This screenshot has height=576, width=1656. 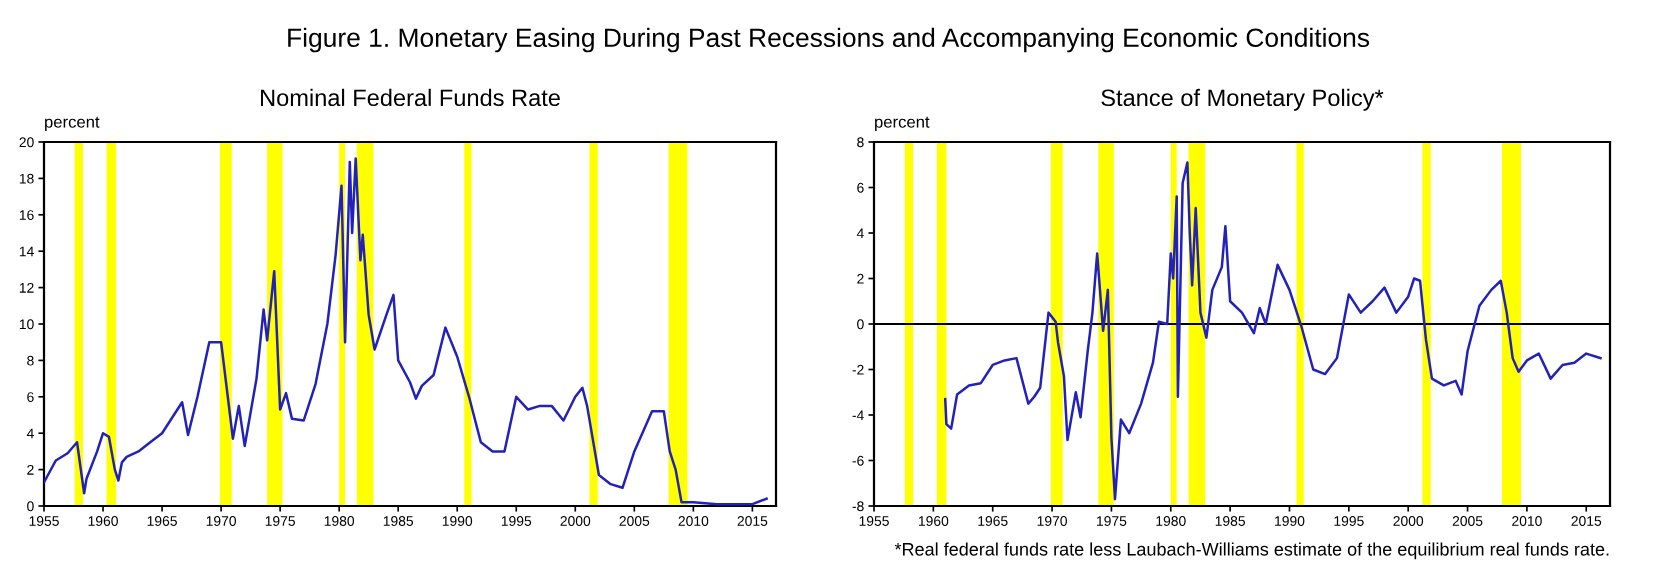 I want to click on chart-title: Nominal Federal Funds Rate, so click(x=410, y=97).